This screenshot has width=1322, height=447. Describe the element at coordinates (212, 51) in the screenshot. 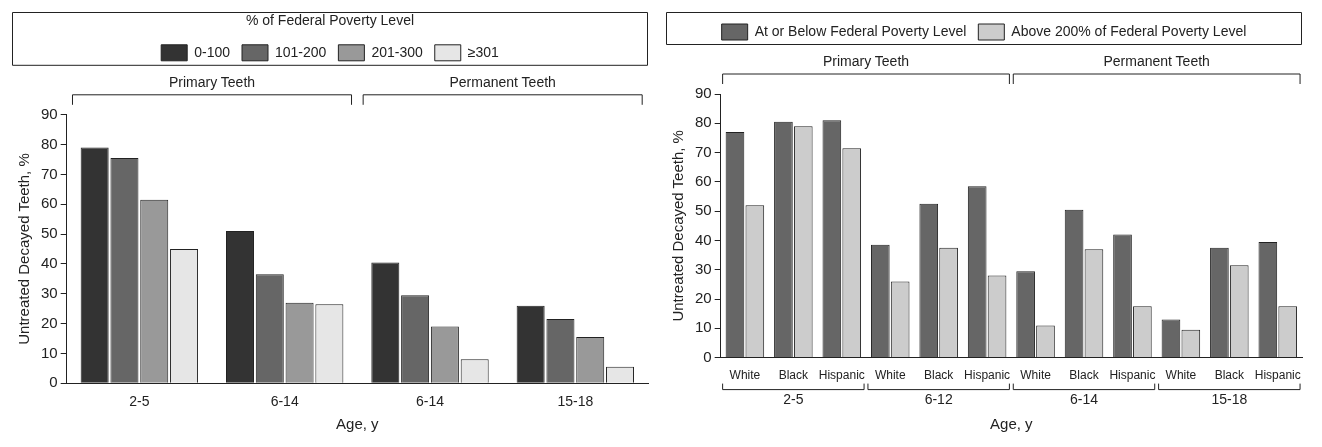

I see `legend-label: 0-100` at that location.